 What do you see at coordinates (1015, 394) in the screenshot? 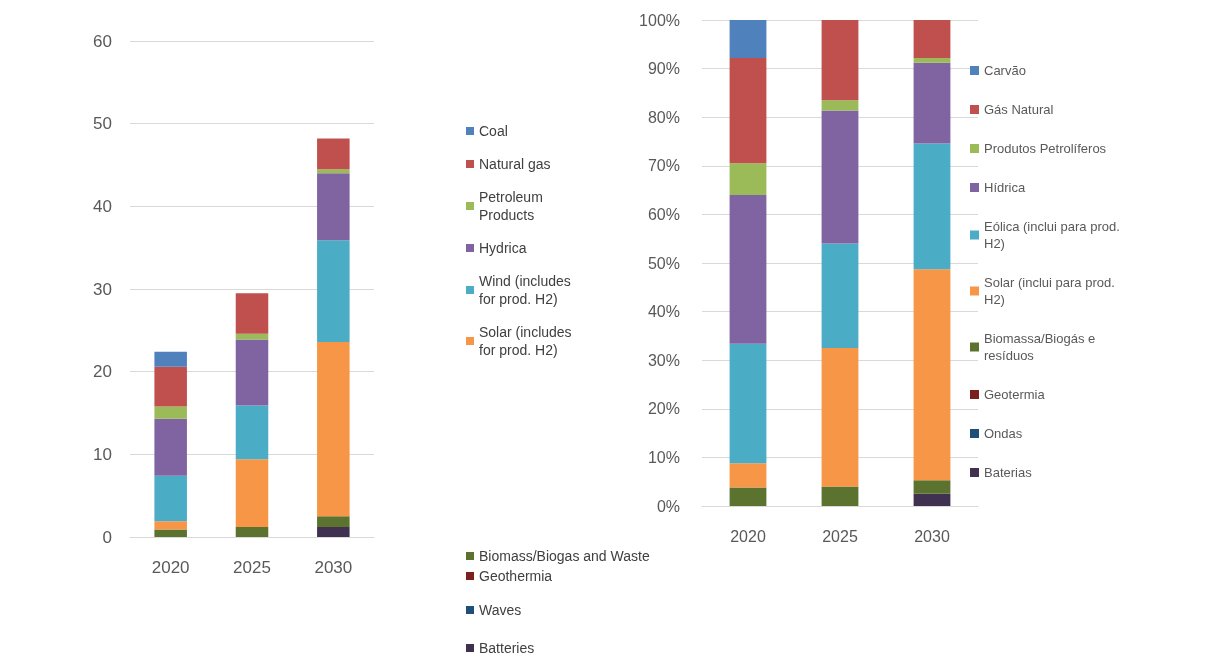
I see `legend-label: Geotermia` at bounding box center [1015, 394].